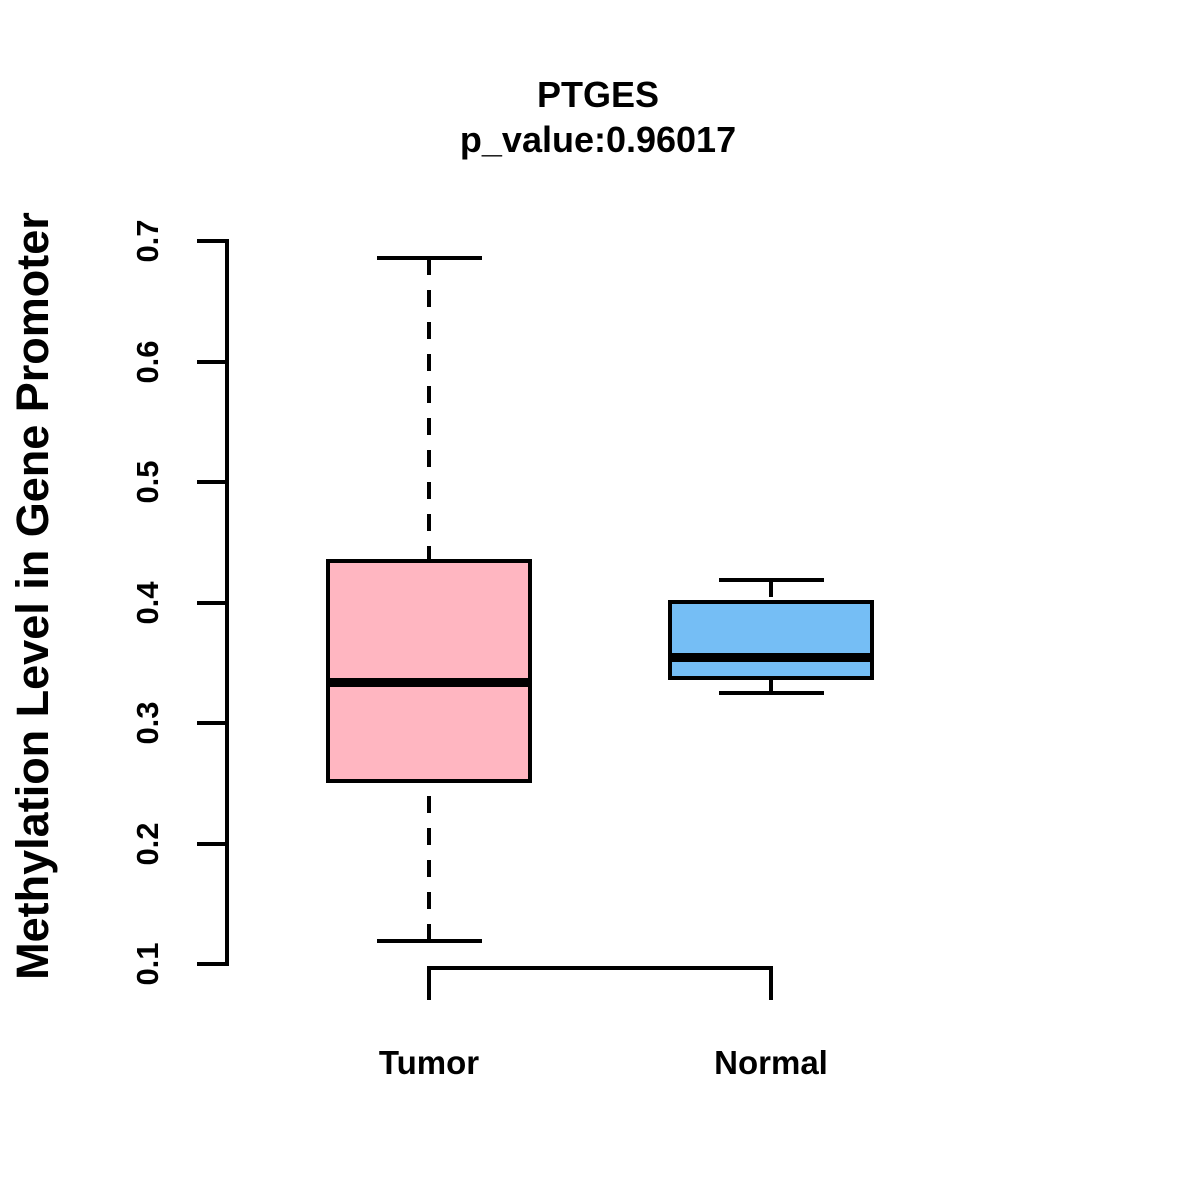  I want to click on normal-upper-whisker-cap, so click(771, 579).